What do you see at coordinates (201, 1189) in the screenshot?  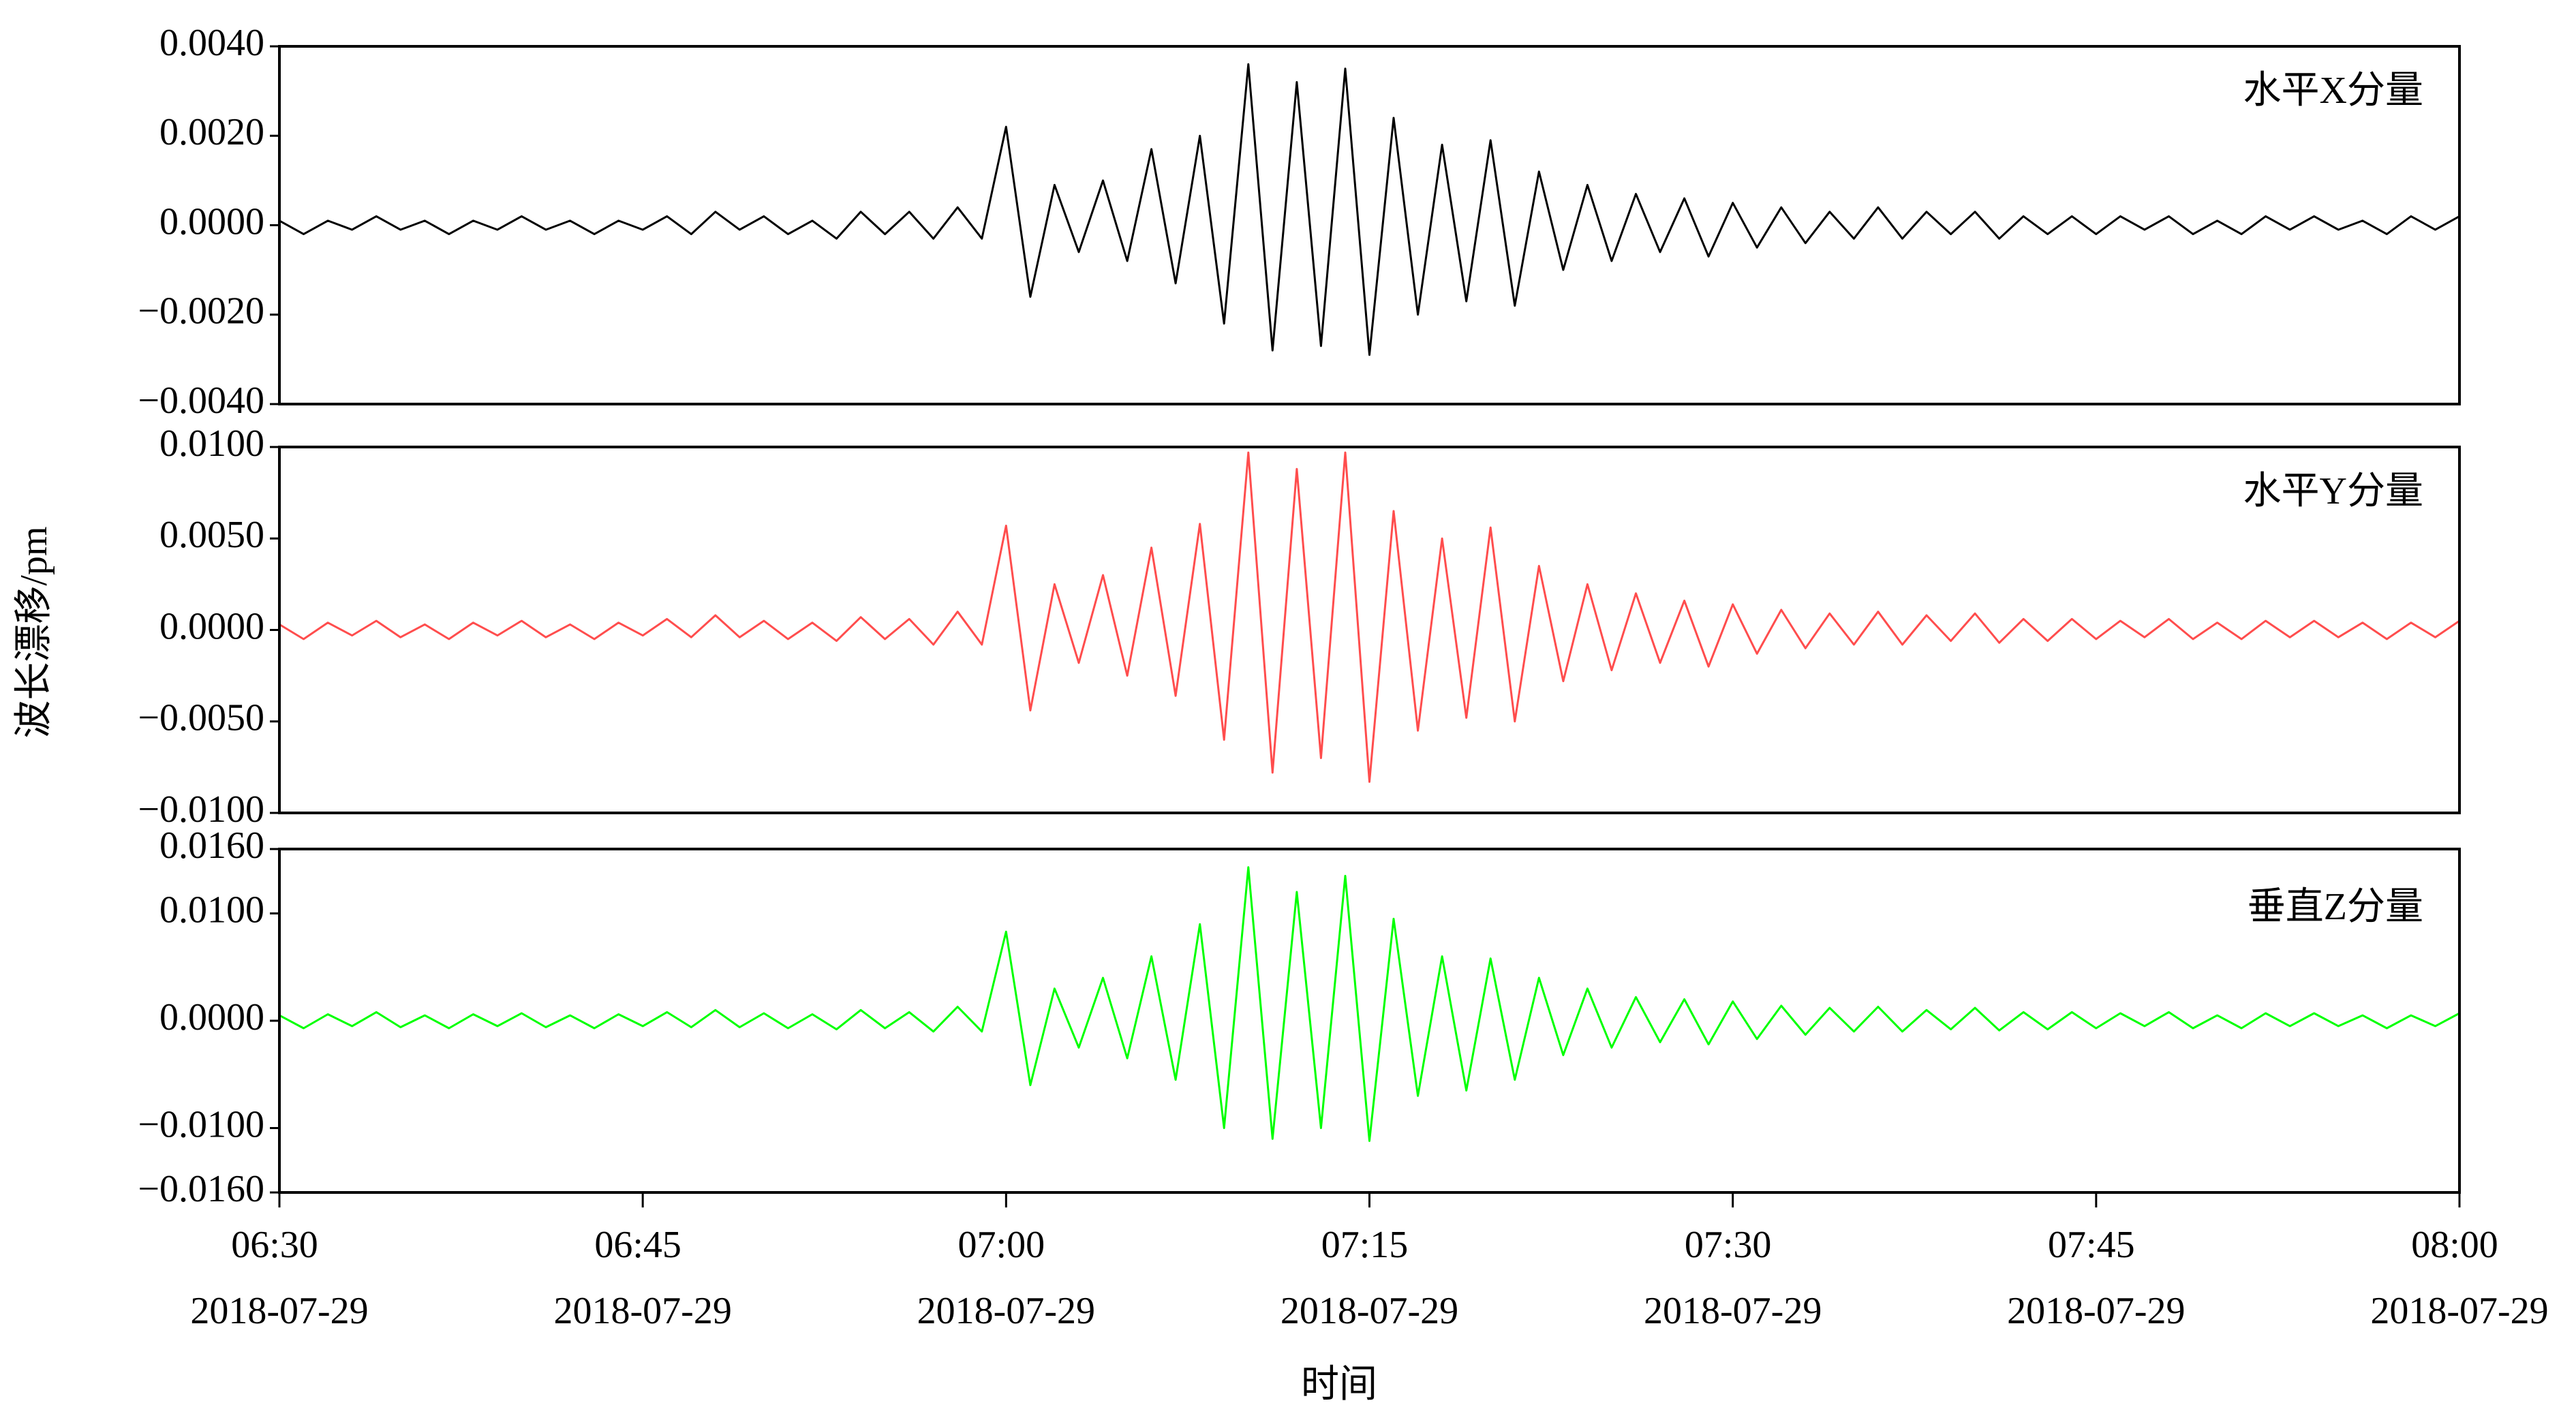 I see `y-tick-label: −0.0160` at bounding box center [201, 1189].